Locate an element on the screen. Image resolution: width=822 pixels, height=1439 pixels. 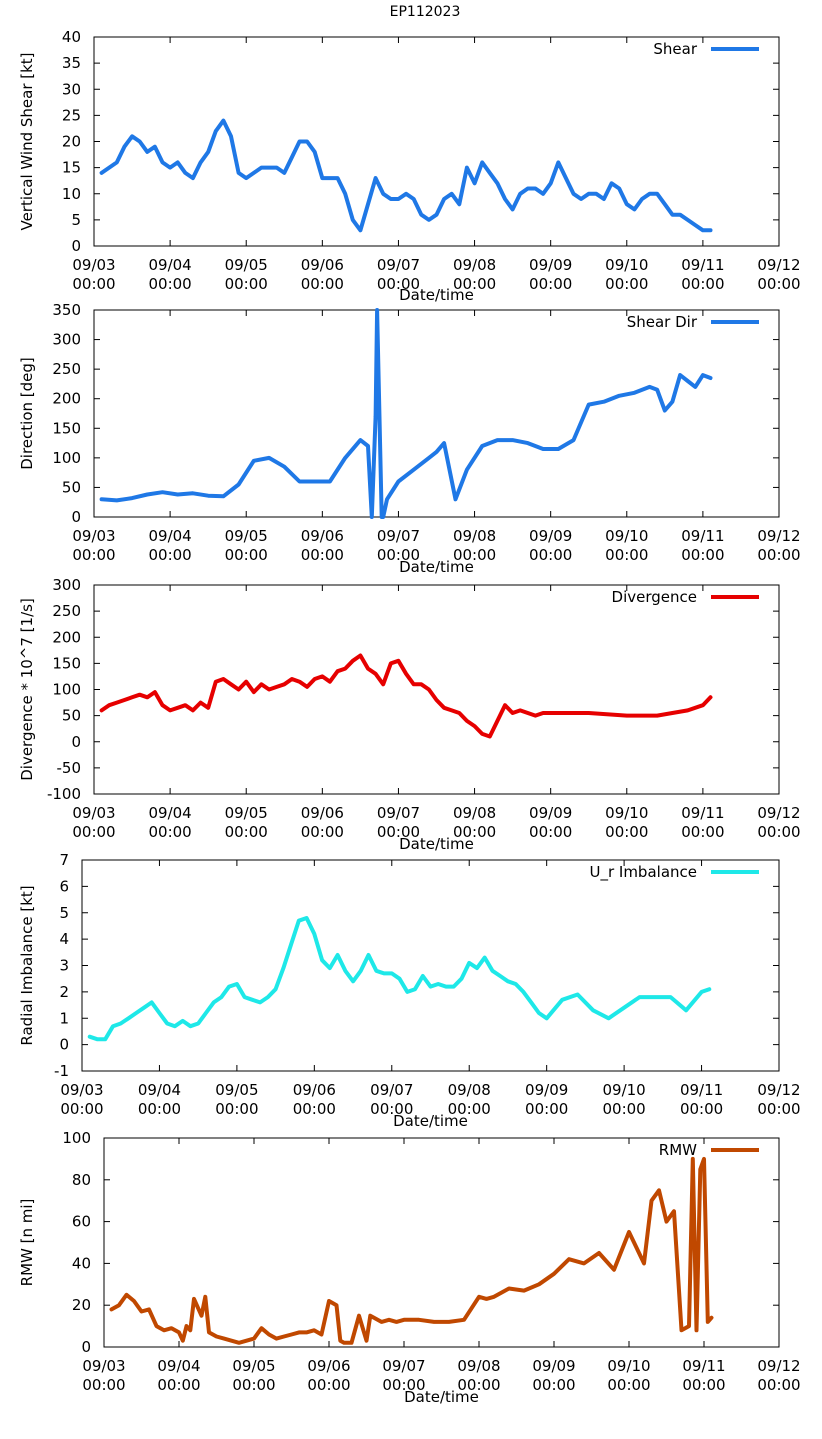
y-tick-label: 250 is located at coordinates (66, 369).